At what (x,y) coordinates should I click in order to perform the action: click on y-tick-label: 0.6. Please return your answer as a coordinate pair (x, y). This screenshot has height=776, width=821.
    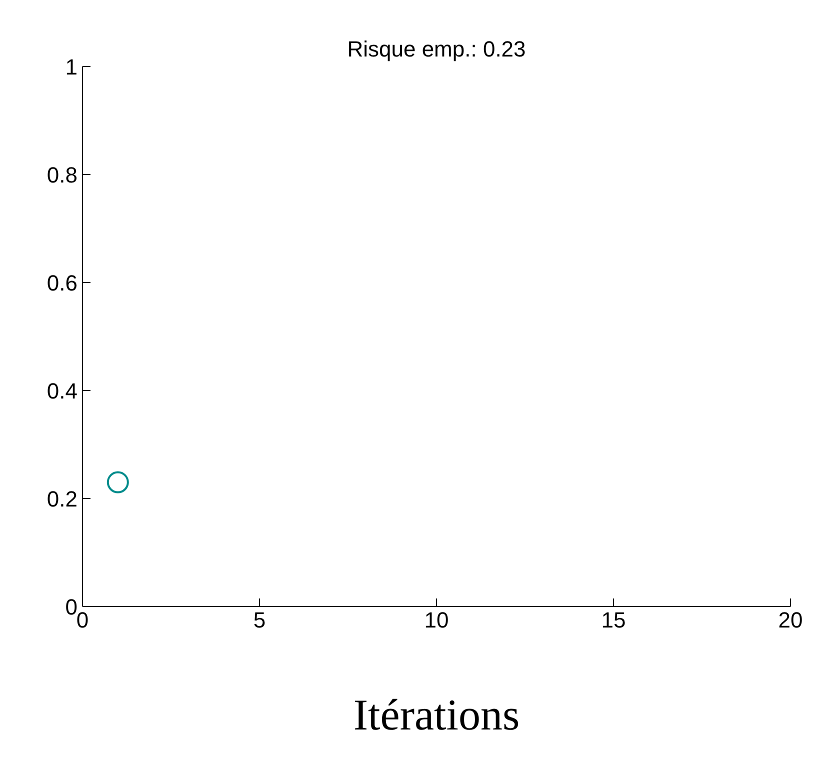
    Looking at the image, I should click on (62, 283).